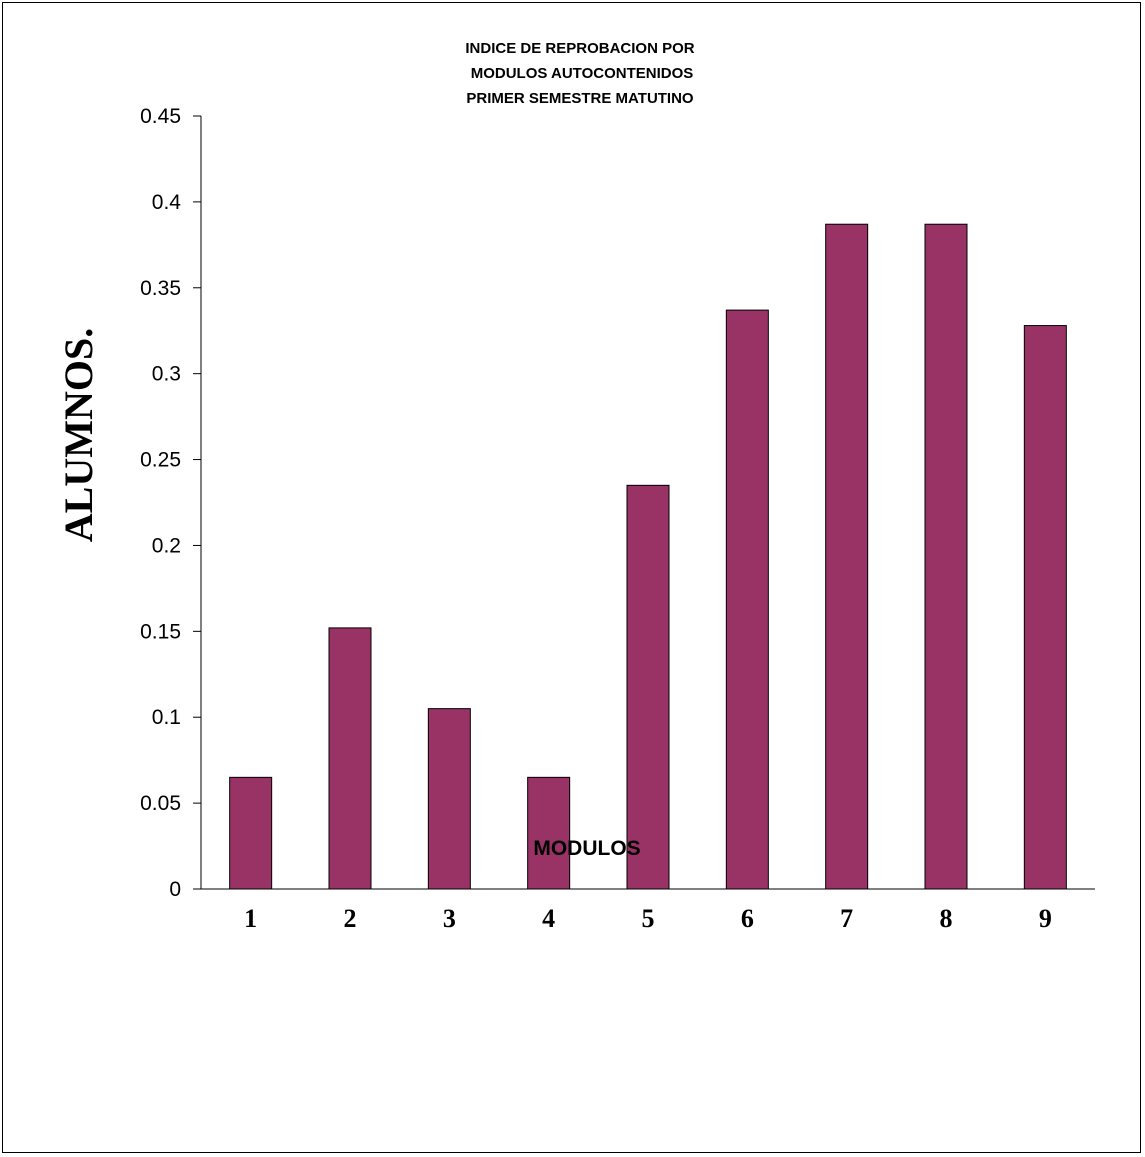  Describe the element at coordinates (166, 717) in the screenshot. I see `y-tick-label: 0.1` at that location.